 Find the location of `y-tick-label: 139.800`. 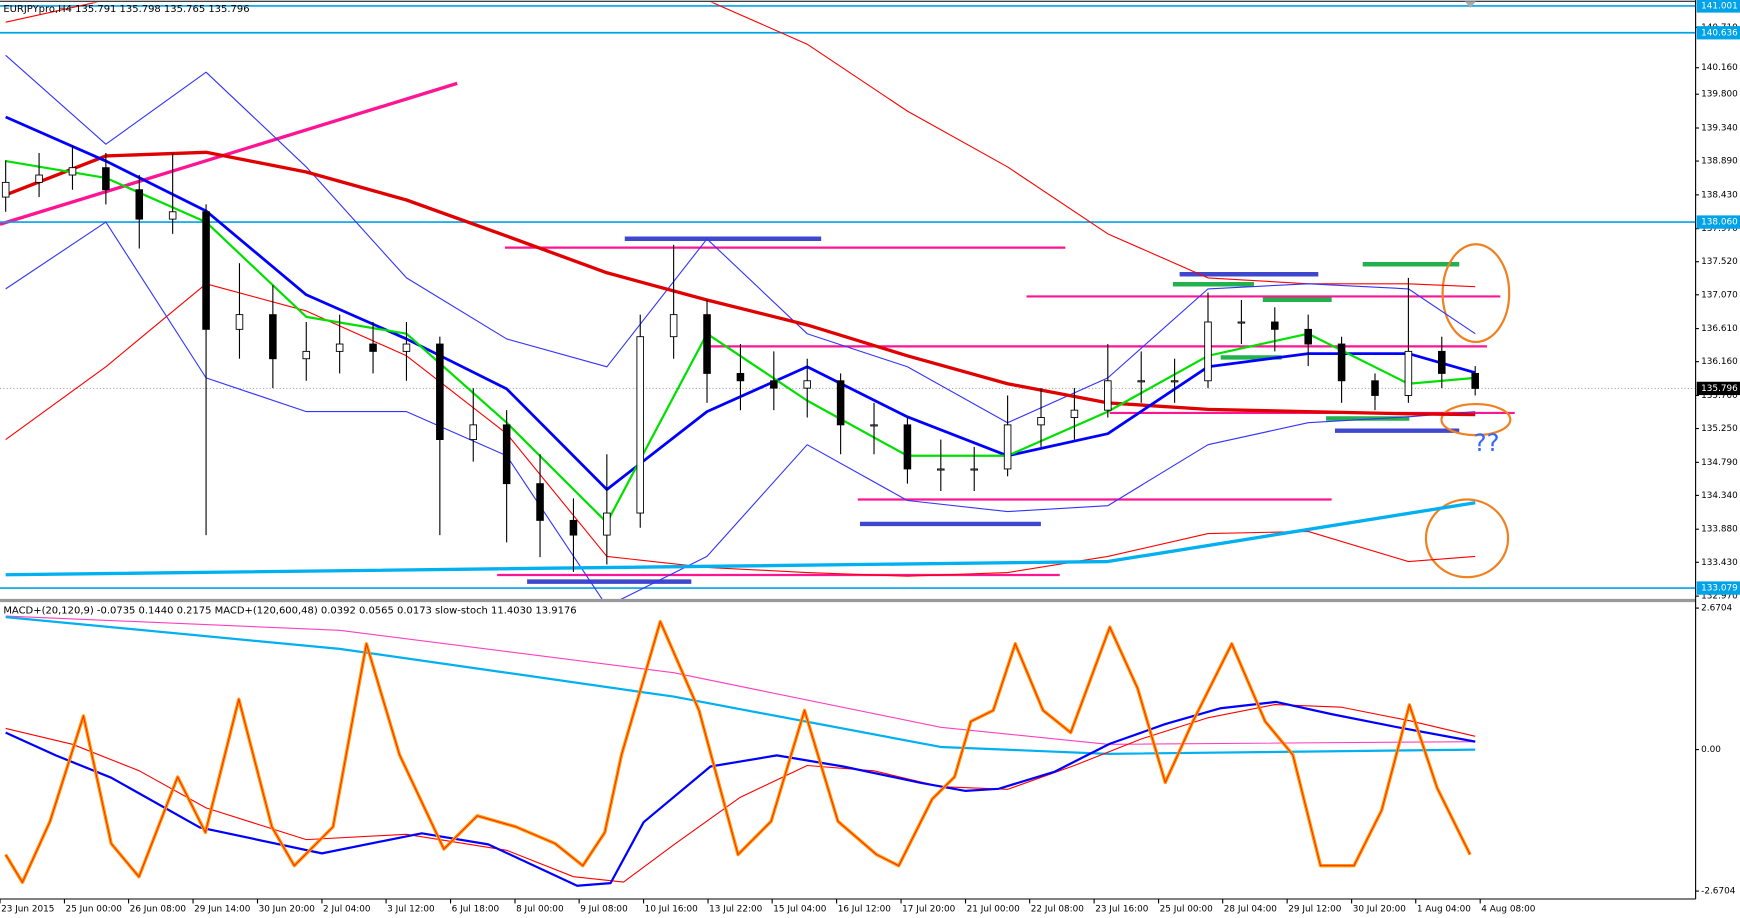

y-tick-label: 139.800 is located at coordinates (1719, 95).